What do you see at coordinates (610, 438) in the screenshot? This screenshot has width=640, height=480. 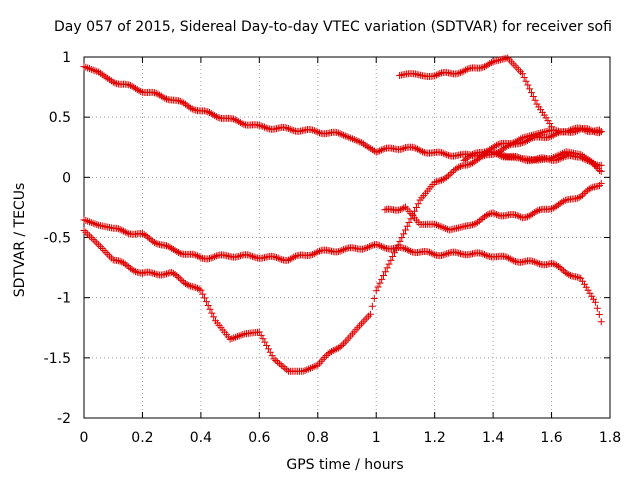 I see `x-tick-label: 1.8` at bounding box center [610, 438].